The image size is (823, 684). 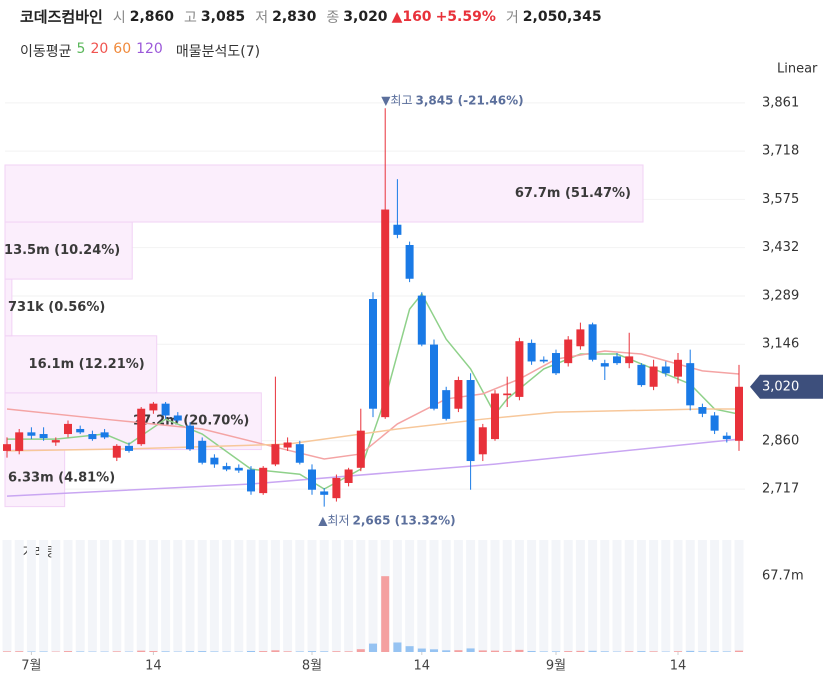 I want to click on ma-names: 5 20 60 120, so click(x=120, y=51).